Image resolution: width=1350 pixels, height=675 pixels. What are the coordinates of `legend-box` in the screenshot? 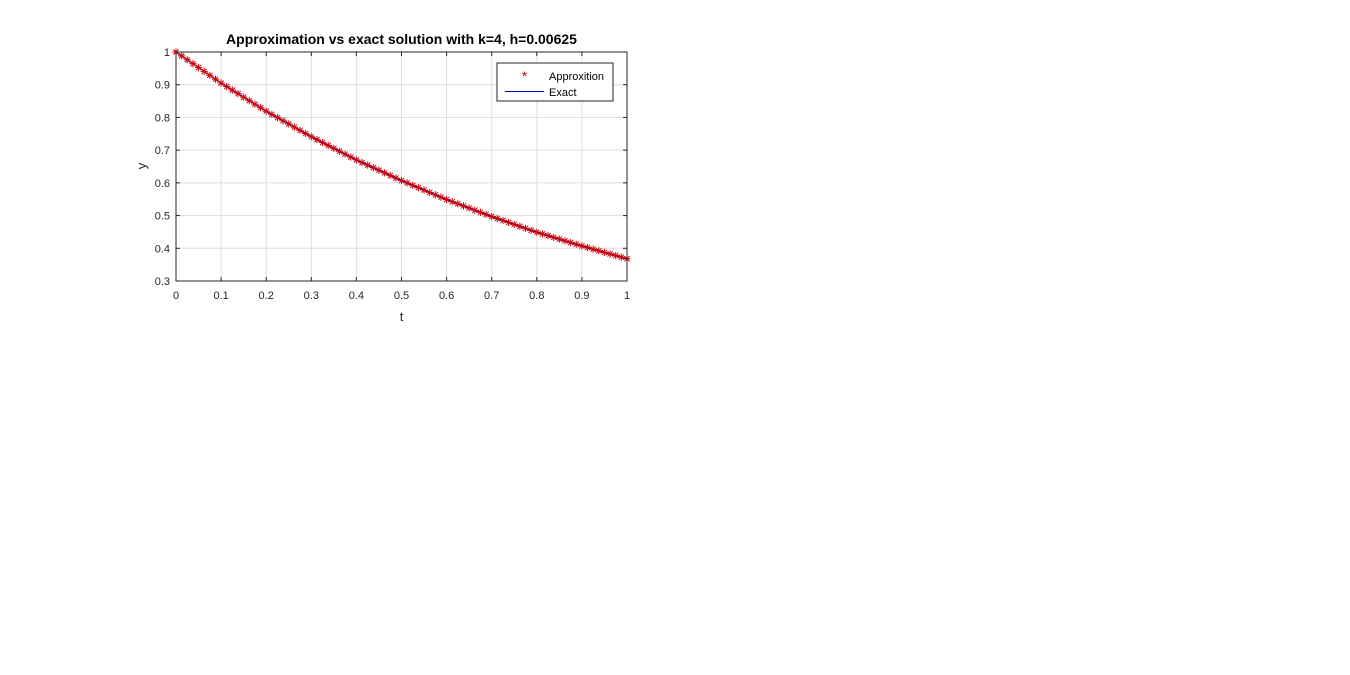 It's located at (555, 82).